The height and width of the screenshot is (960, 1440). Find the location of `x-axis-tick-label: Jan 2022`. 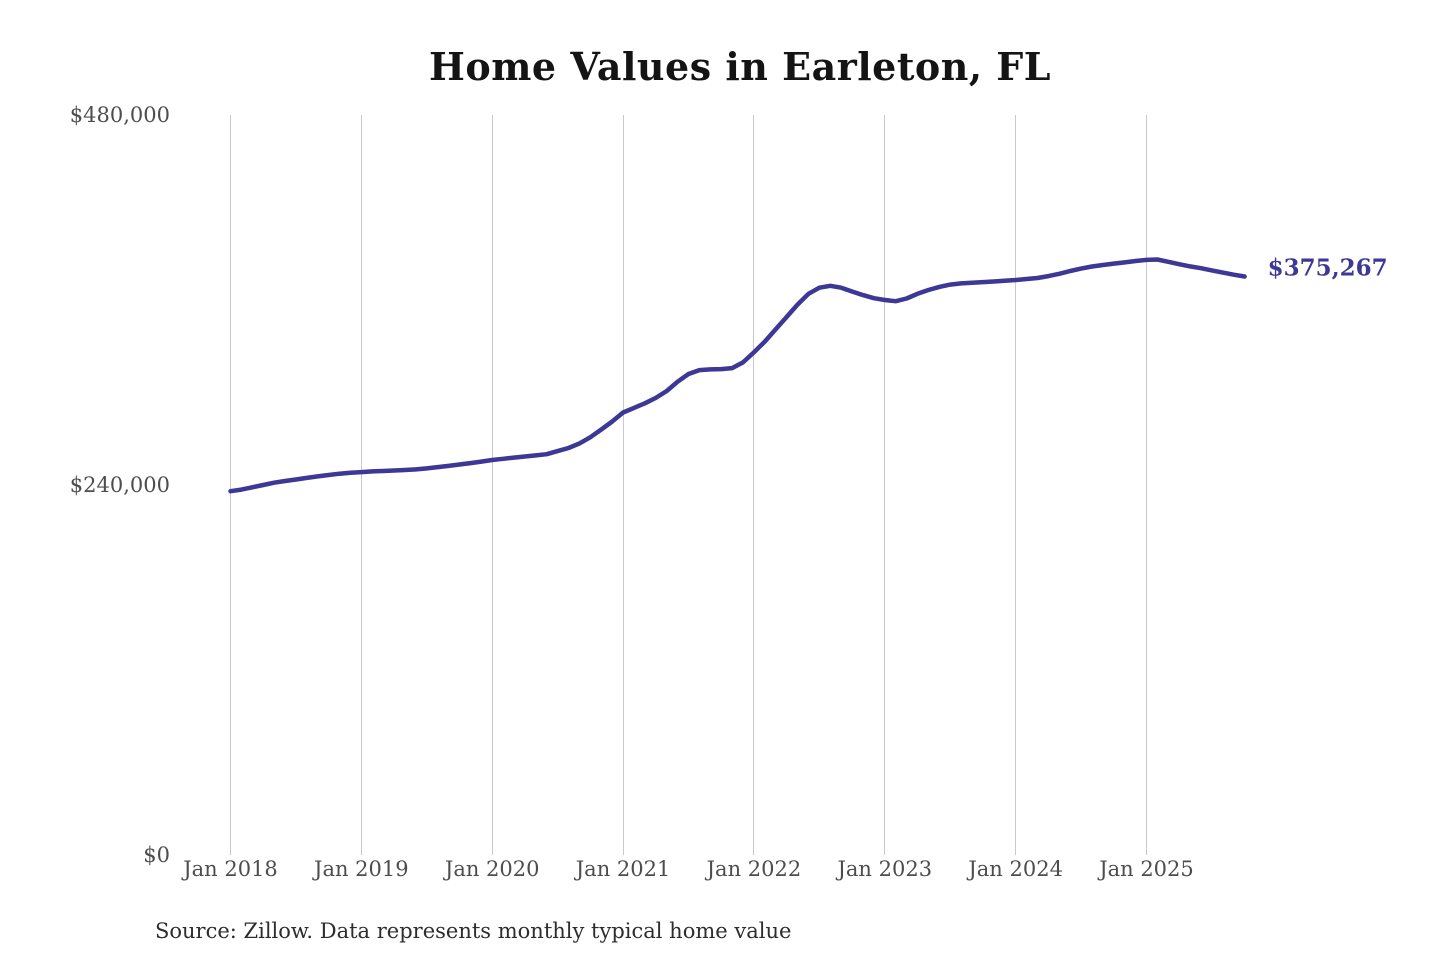

x-axis-tick-label: Jan 2022 is located at coordinates (754, 869).